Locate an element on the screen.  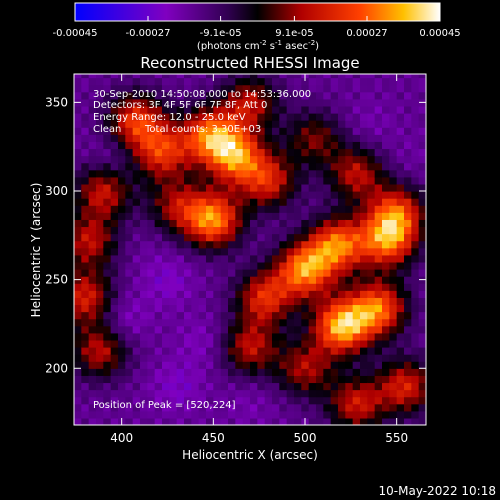
colorbar-tick-label: 0.00027 is located at coordinates (366, 33).